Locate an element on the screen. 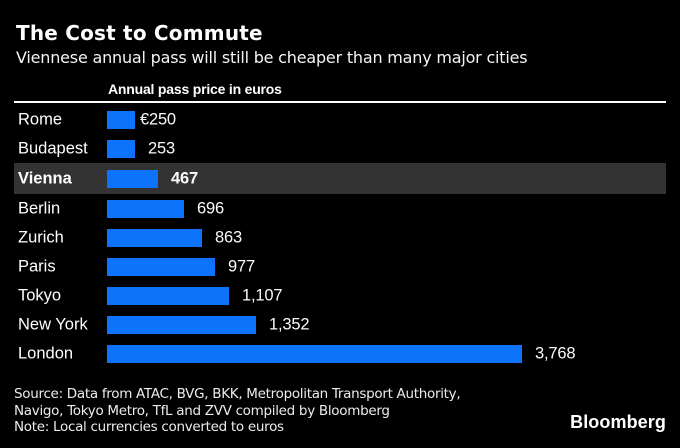 This screenshot has width=680, height=448. chart-row-new-york: New York 1,352 is located at coordinates (340, 324).